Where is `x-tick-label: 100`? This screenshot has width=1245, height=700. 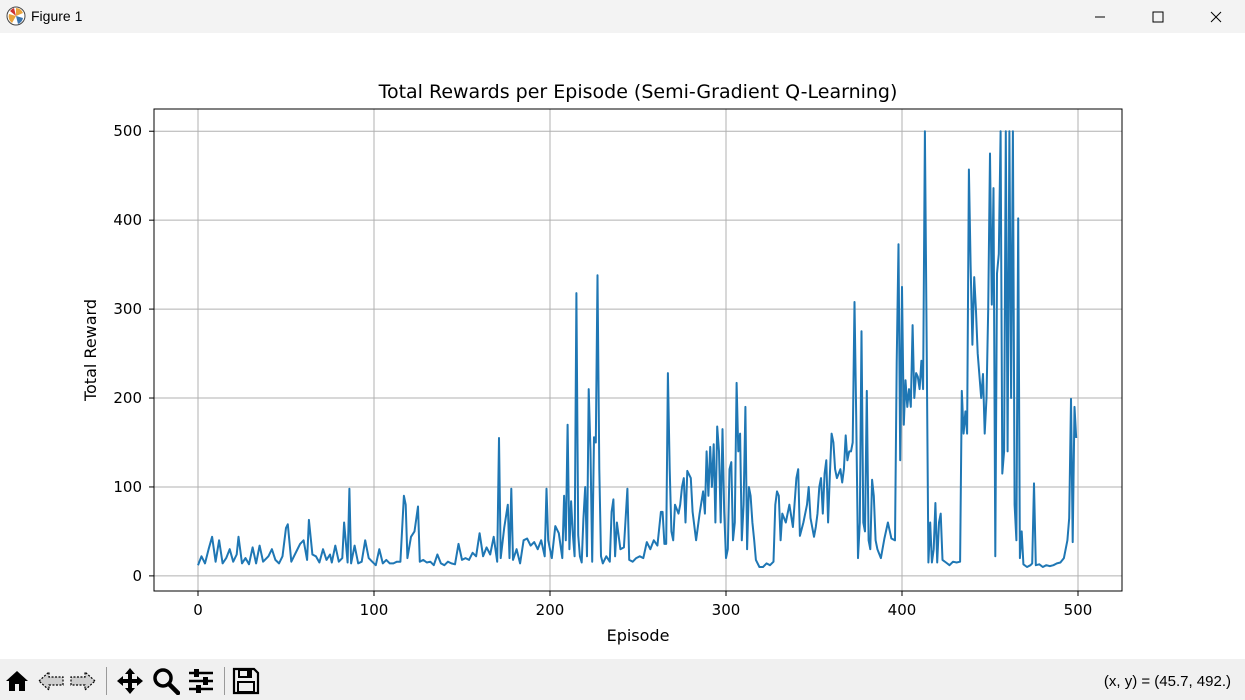
x-tick-label: 100 is located at coordinates (374, 610).